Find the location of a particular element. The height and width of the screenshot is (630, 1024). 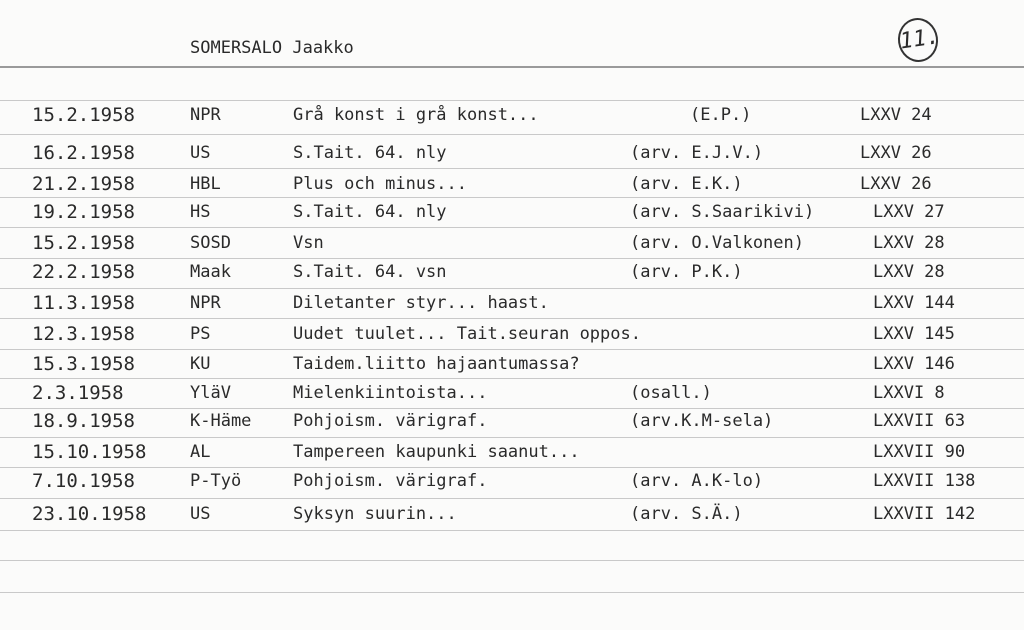

entry-source: P-Työ is located at coordinates (216, 481).